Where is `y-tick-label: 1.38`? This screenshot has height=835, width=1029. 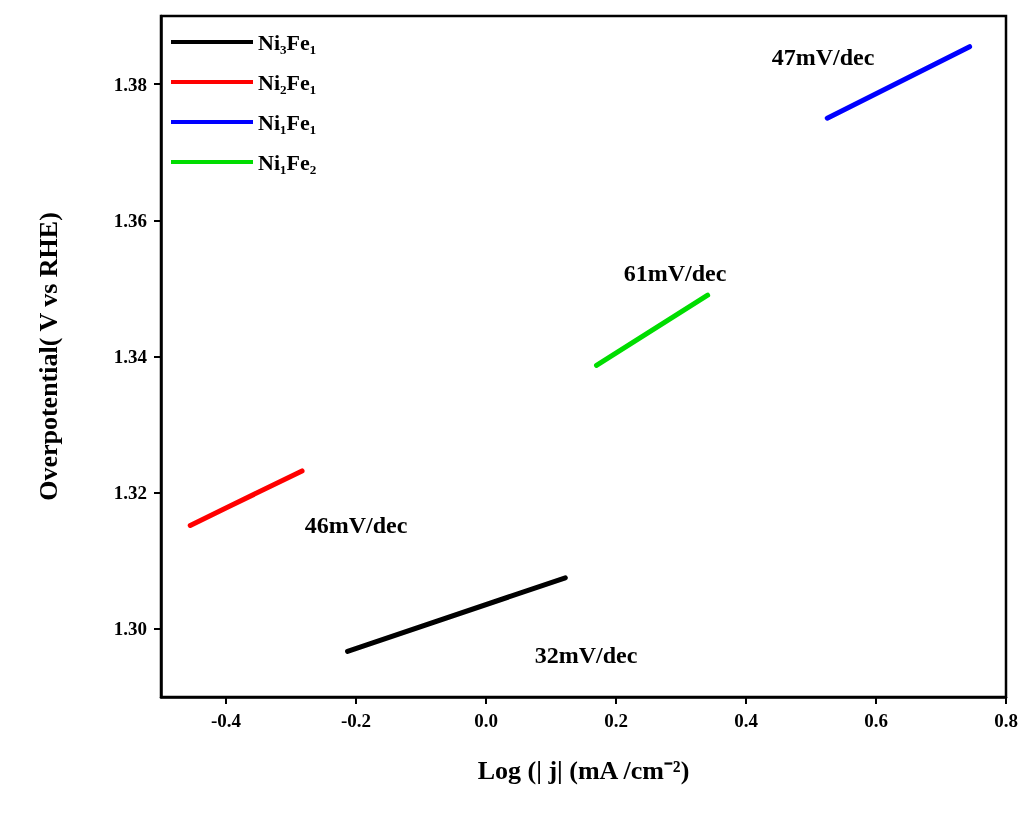
y-tick-label: 1.38 is located at coordinates (130, 84).